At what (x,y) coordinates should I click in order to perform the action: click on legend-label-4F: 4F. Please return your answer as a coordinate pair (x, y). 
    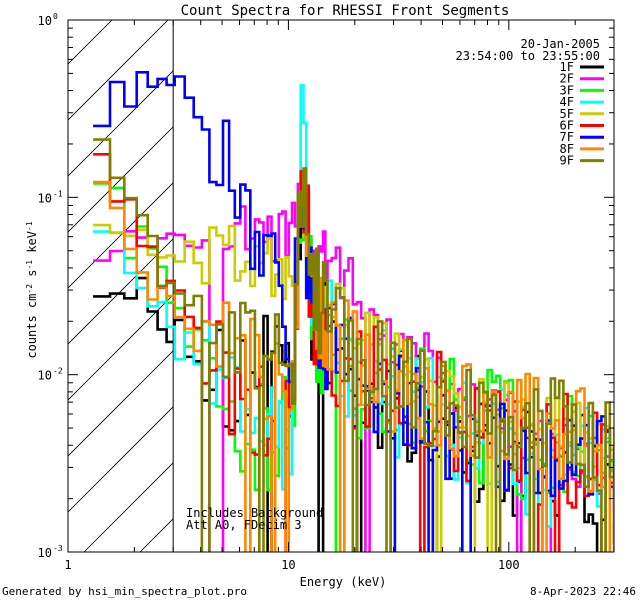
    Looking at the image, I should click on (567, 102).